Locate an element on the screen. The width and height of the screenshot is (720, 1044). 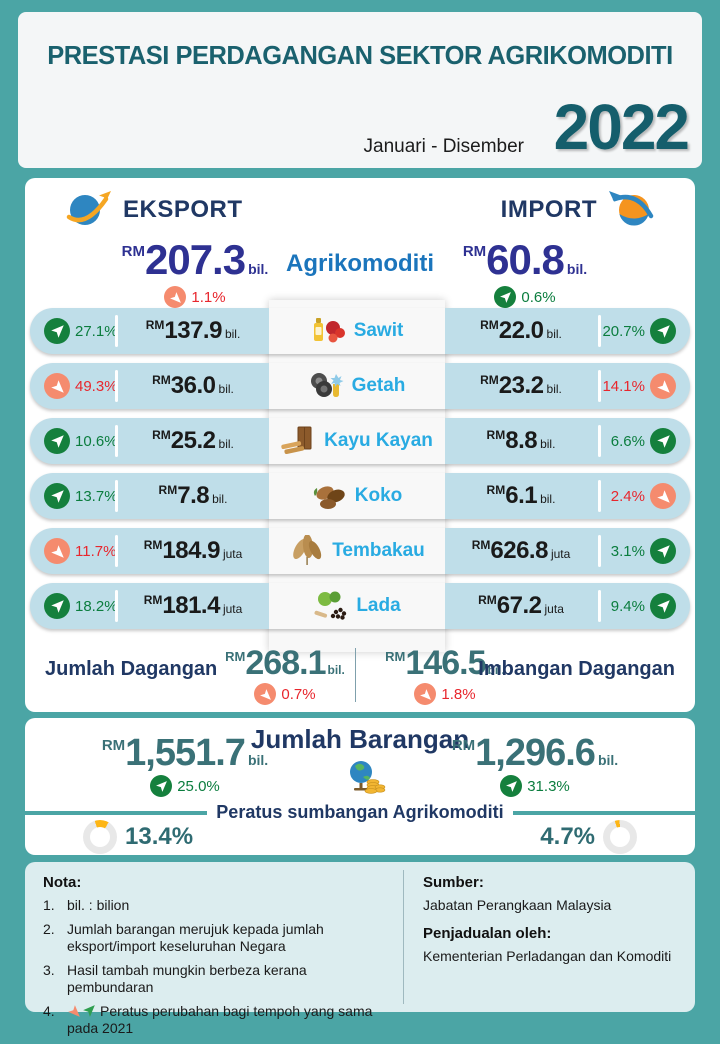
palm-oil-icon is located at coordinates (329, 331).